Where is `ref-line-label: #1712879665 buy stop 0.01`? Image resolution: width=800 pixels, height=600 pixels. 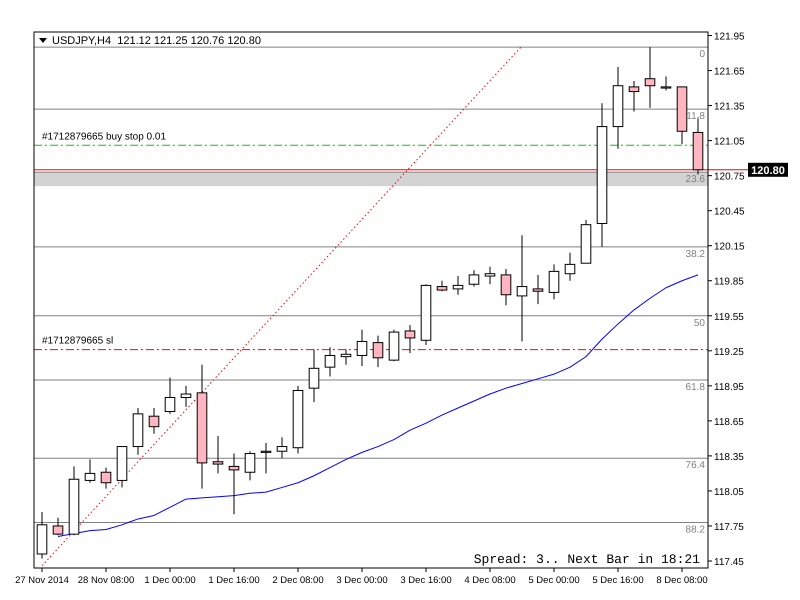
ref-line-label: #1712879665 buy stop 0.01 is located at coordinates (104, 136).